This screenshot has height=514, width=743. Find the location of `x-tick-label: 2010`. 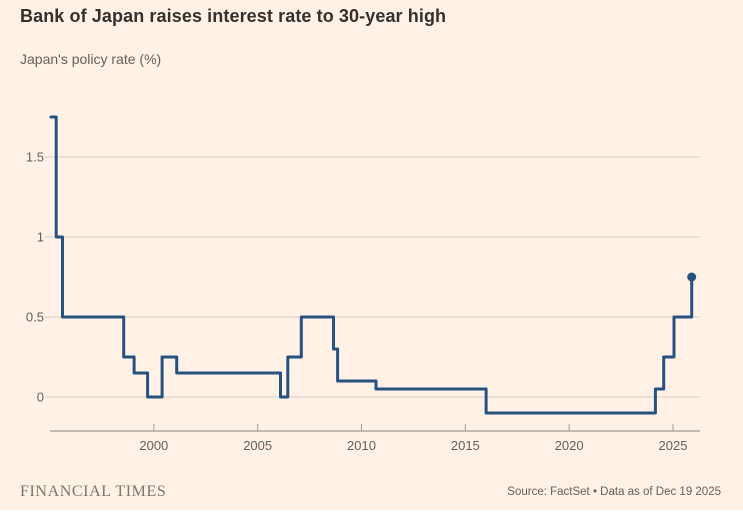

x-tick-label: 2010 is located at coordinates (361, 445).